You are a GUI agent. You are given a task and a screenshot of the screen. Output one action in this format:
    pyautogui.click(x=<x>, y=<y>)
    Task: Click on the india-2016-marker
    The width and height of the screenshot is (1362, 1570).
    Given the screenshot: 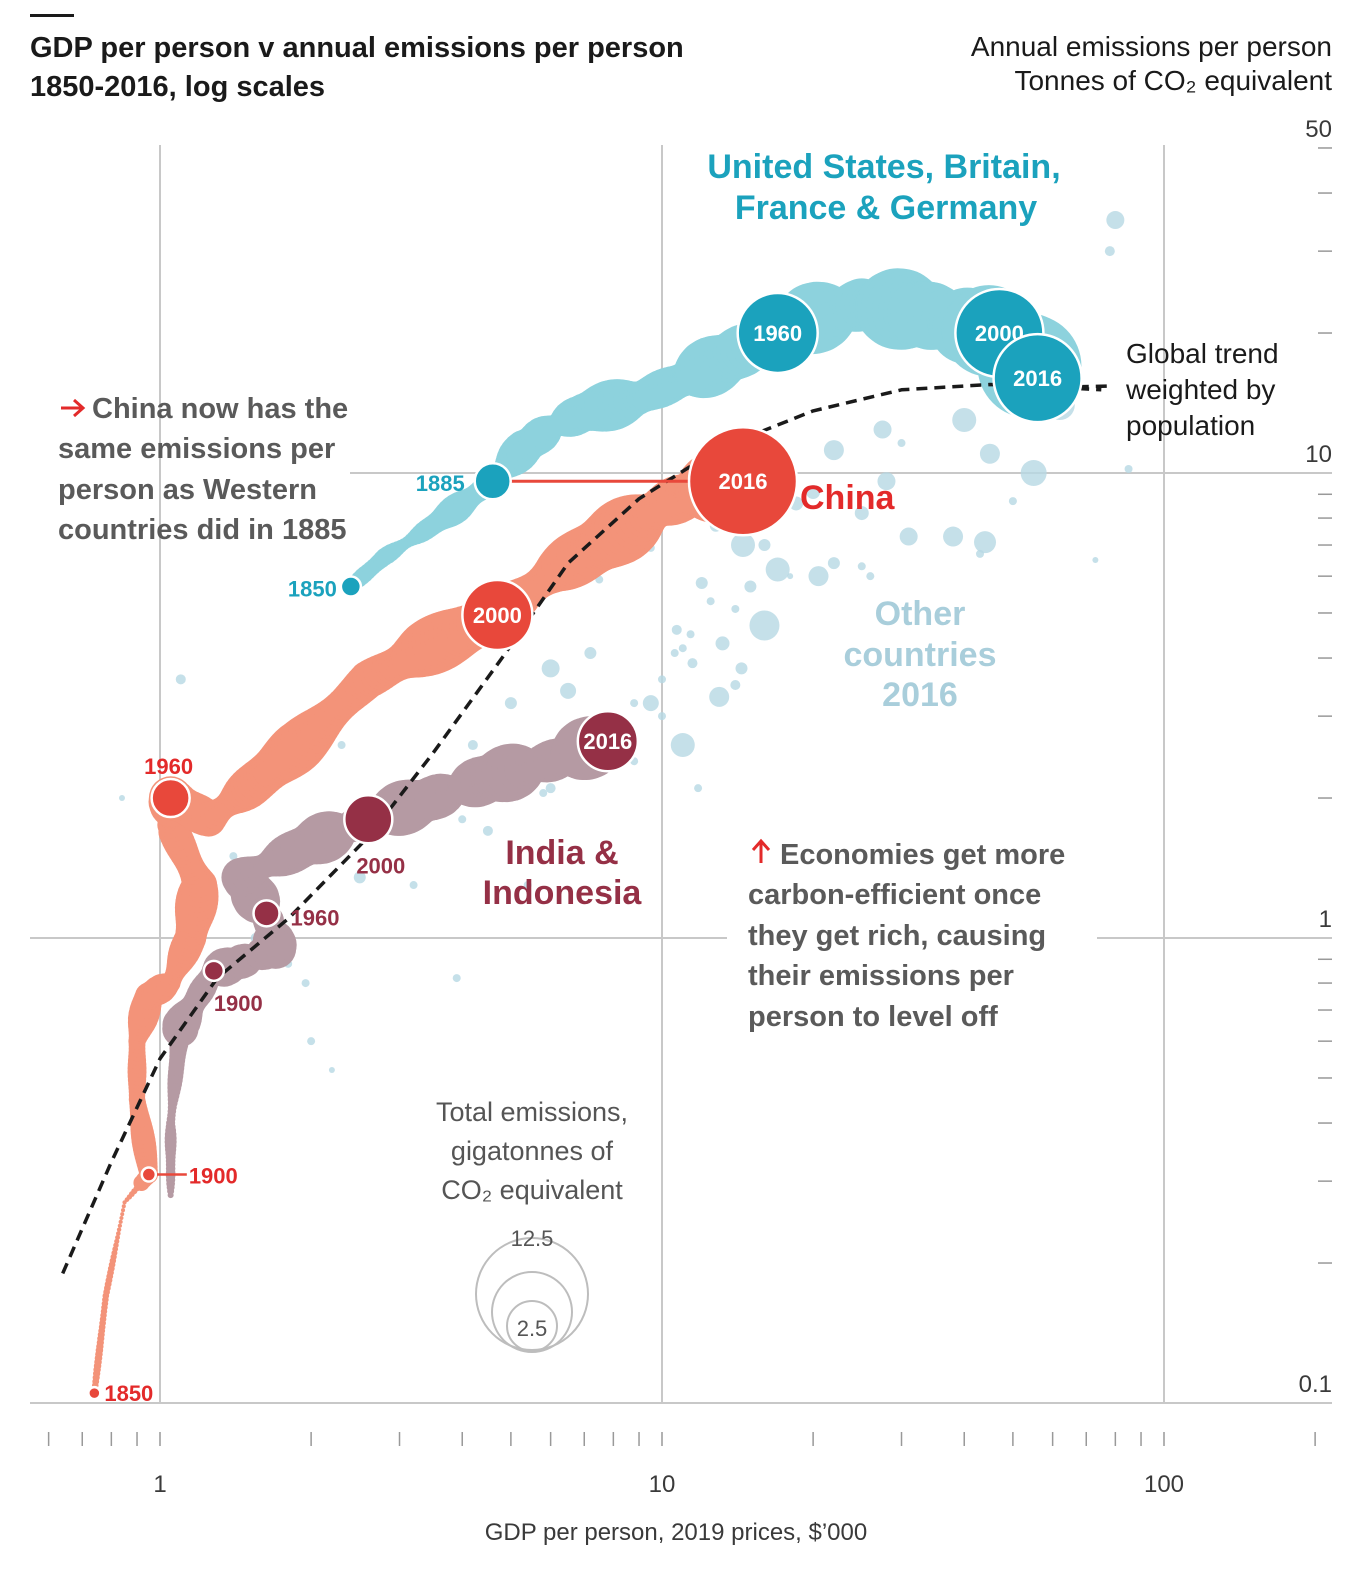 What is the action you would take?
    pyautogui.click(x=608, y=741)
    